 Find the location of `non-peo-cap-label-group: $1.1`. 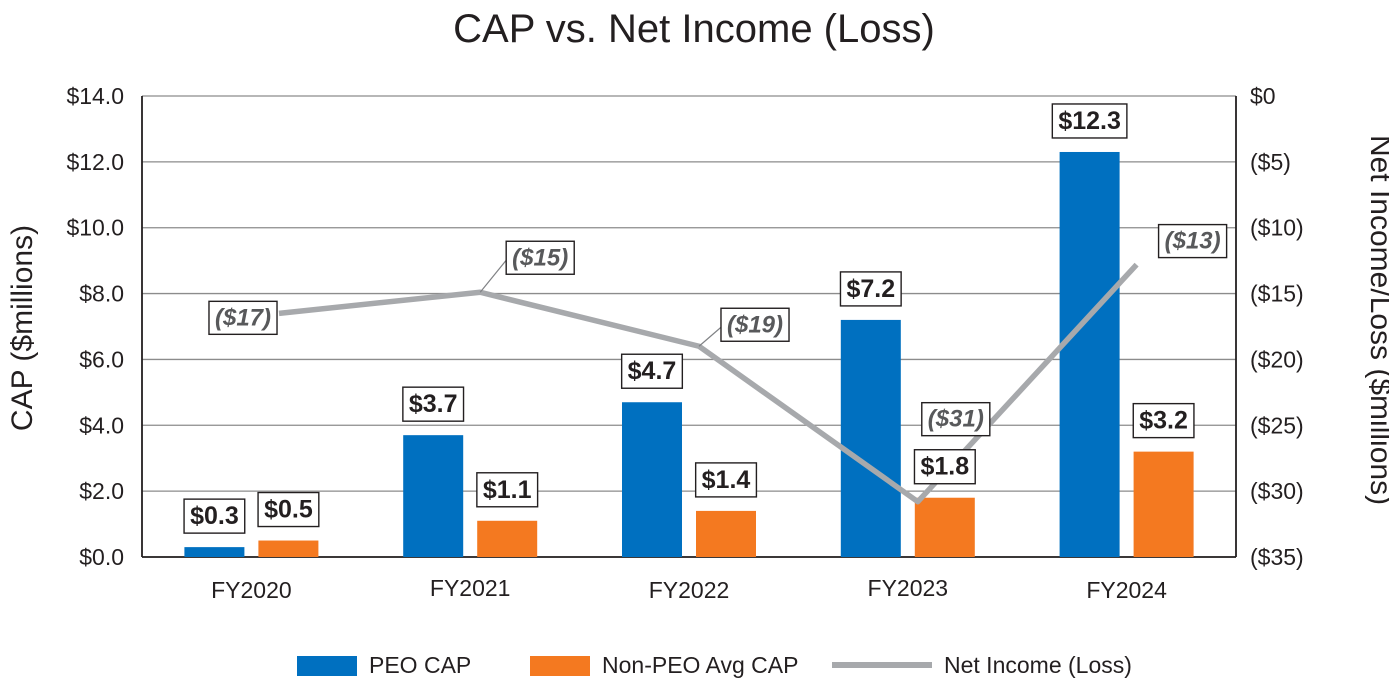

non-peo-cap-label-group: $1.1 is located at coordinates (507, 490).